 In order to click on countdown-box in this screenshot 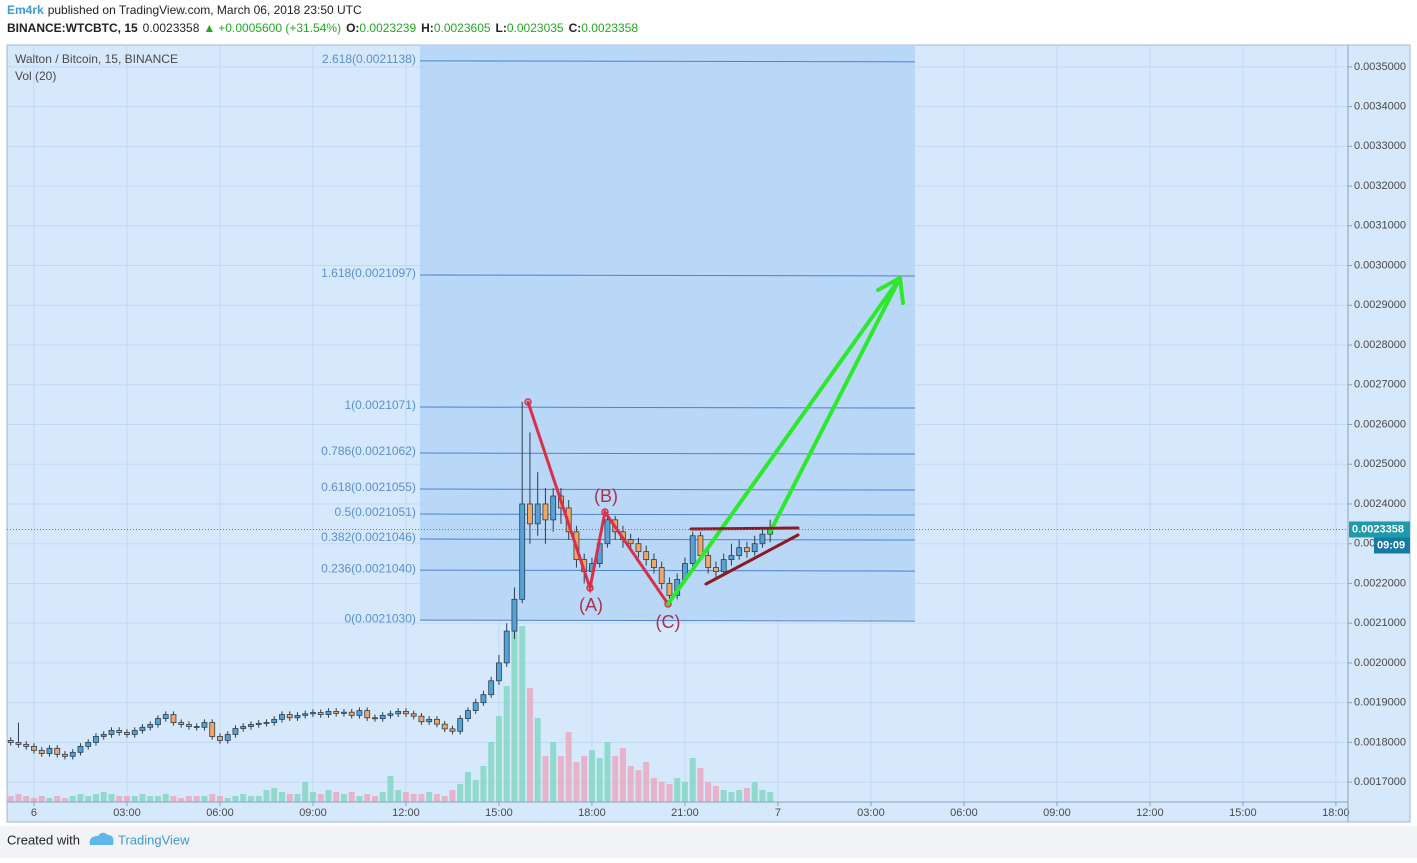, I will do `click(1392, 545)`.